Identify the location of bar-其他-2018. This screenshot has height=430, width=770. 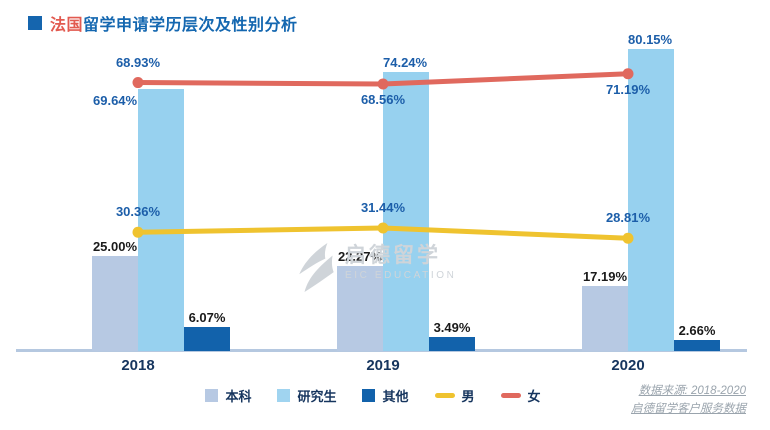
(207, 339).